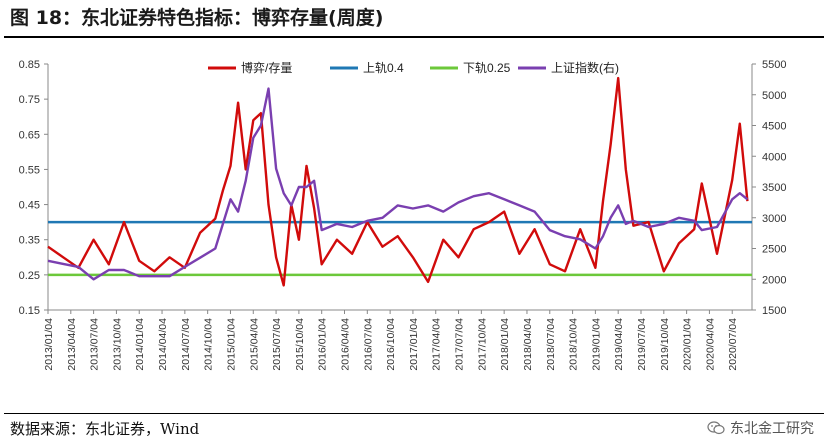 The width and height of the screenshot is (828, 442). Describe the element at coordinates (209, 344) in the screenshot. I see `x-tick-label: 2014/10/04` at that location.